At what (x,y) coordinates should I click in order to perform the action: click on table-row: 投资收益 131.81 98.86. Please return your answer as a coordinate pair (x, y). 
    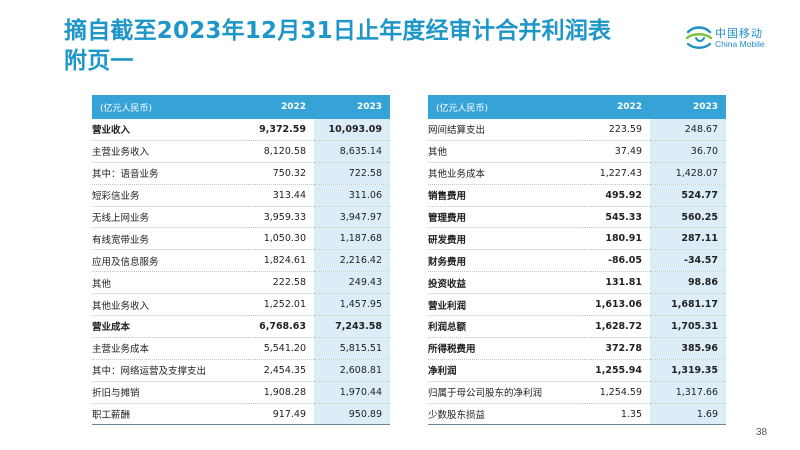
    Looking at the image, I should click on (577, 282).